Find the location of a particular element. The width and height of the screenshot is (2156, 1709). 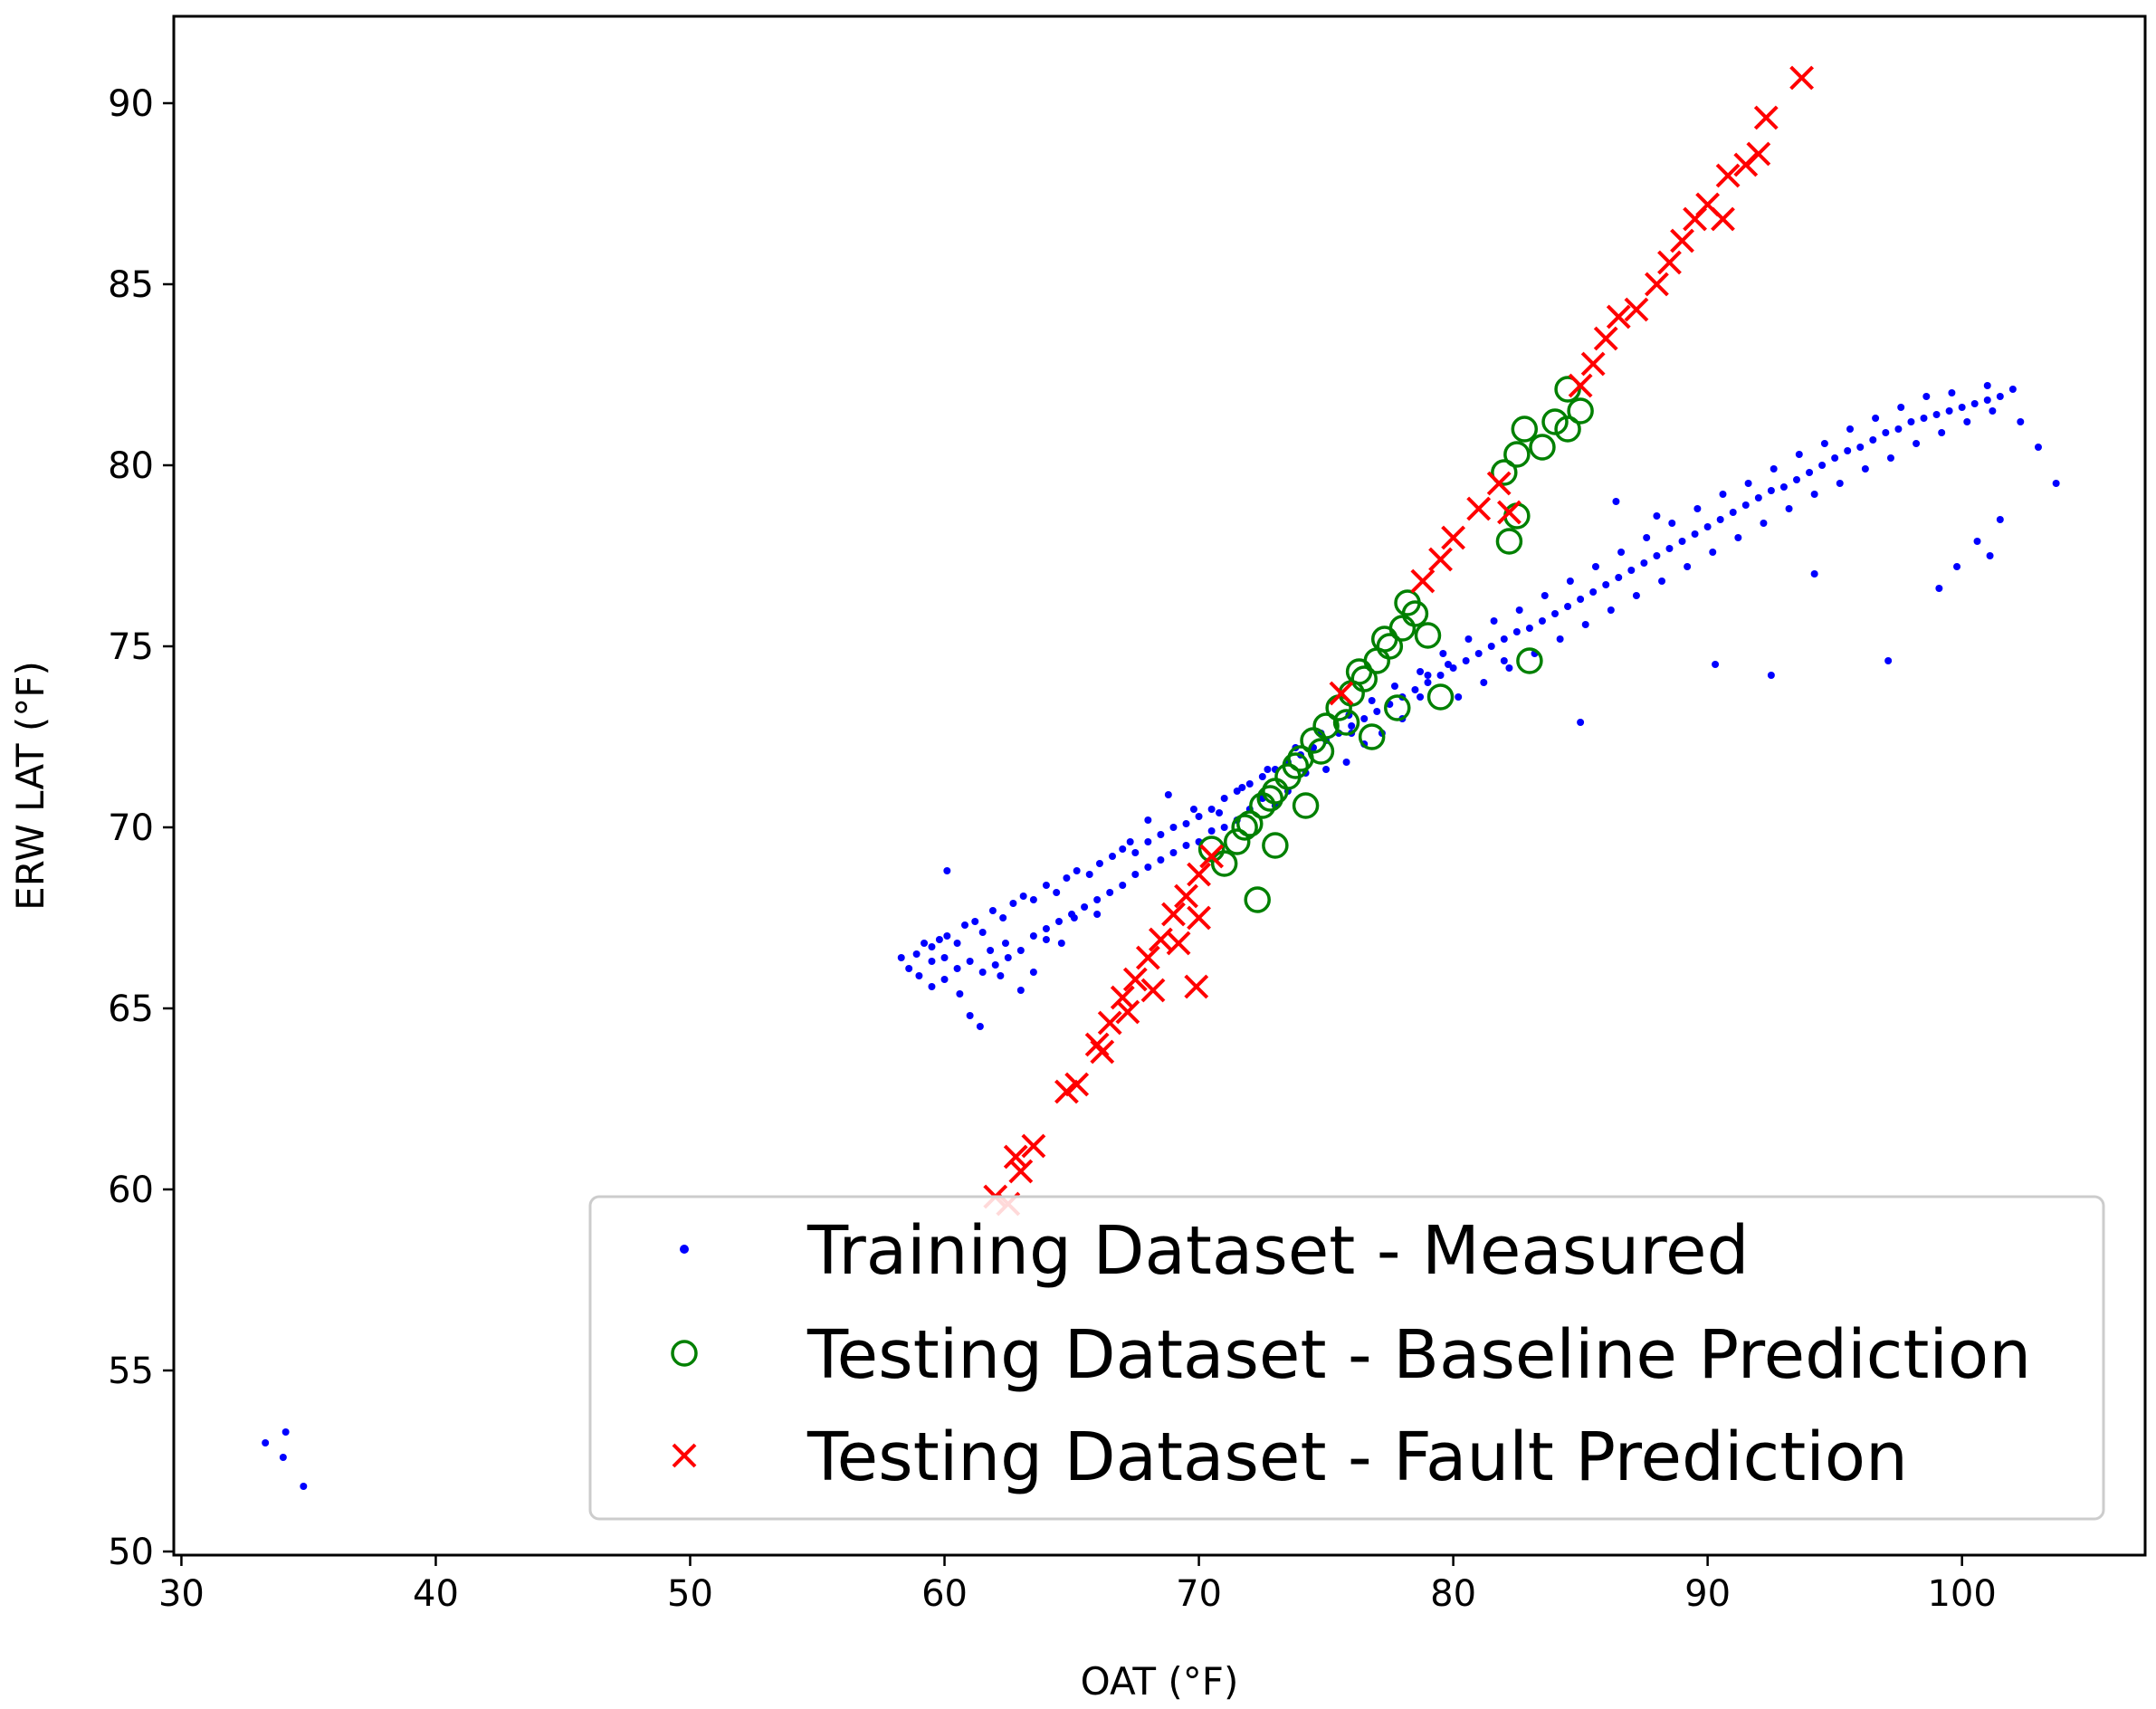

y-tick-label: 60 is located at coordinates (131, 1190).